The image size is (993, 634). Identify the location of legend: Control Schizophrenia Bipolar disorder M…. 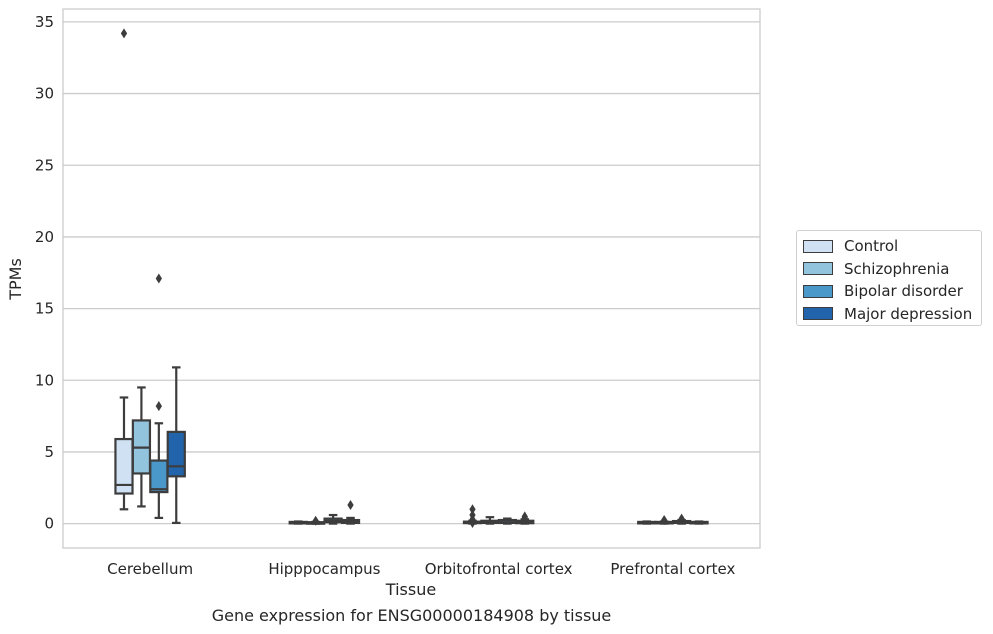
(889, 278).